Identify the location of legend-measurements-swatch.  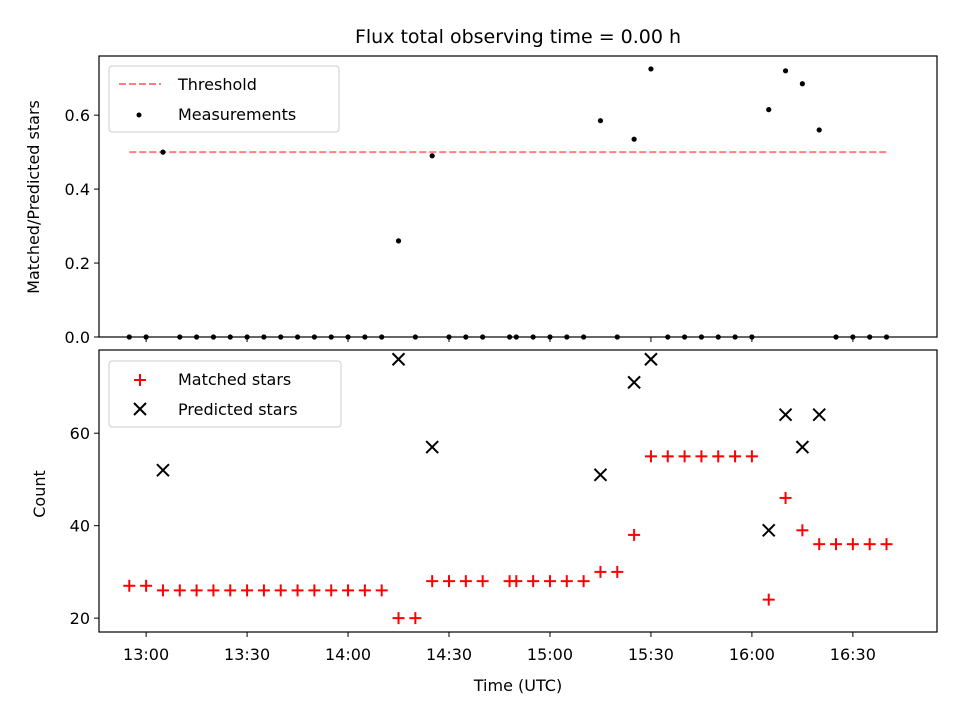
(139, 115).